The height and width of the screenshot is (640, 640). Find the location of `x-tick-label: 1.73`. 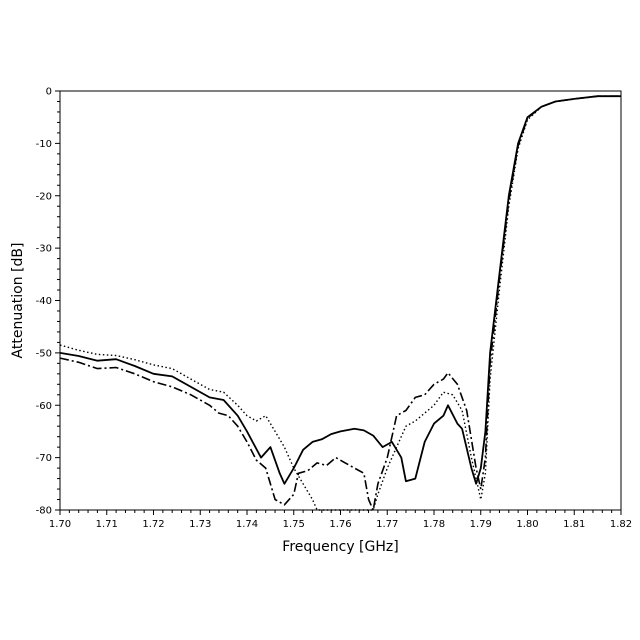

x-tick-label: 1.73 is located at coordinates (200, 524).